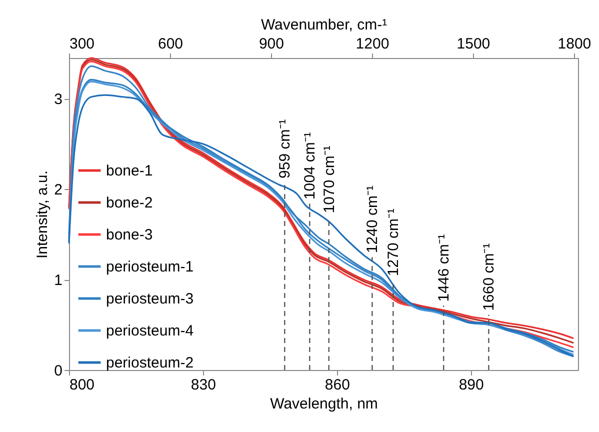 Image resolution: width=599 pixels, height=432 pixels. Describe the element at coordinates (58, 99) in the screenshot. I see `y-tick-label: 3` at that location.